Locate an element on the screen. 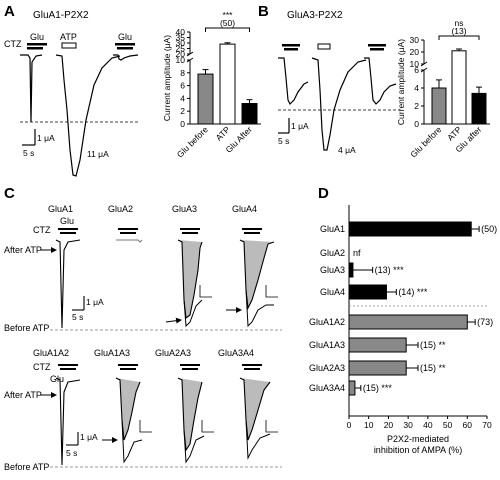 The height and width of the screenshot is (480, 500). category-label: GluA4 is located at coordinates (332, 292).